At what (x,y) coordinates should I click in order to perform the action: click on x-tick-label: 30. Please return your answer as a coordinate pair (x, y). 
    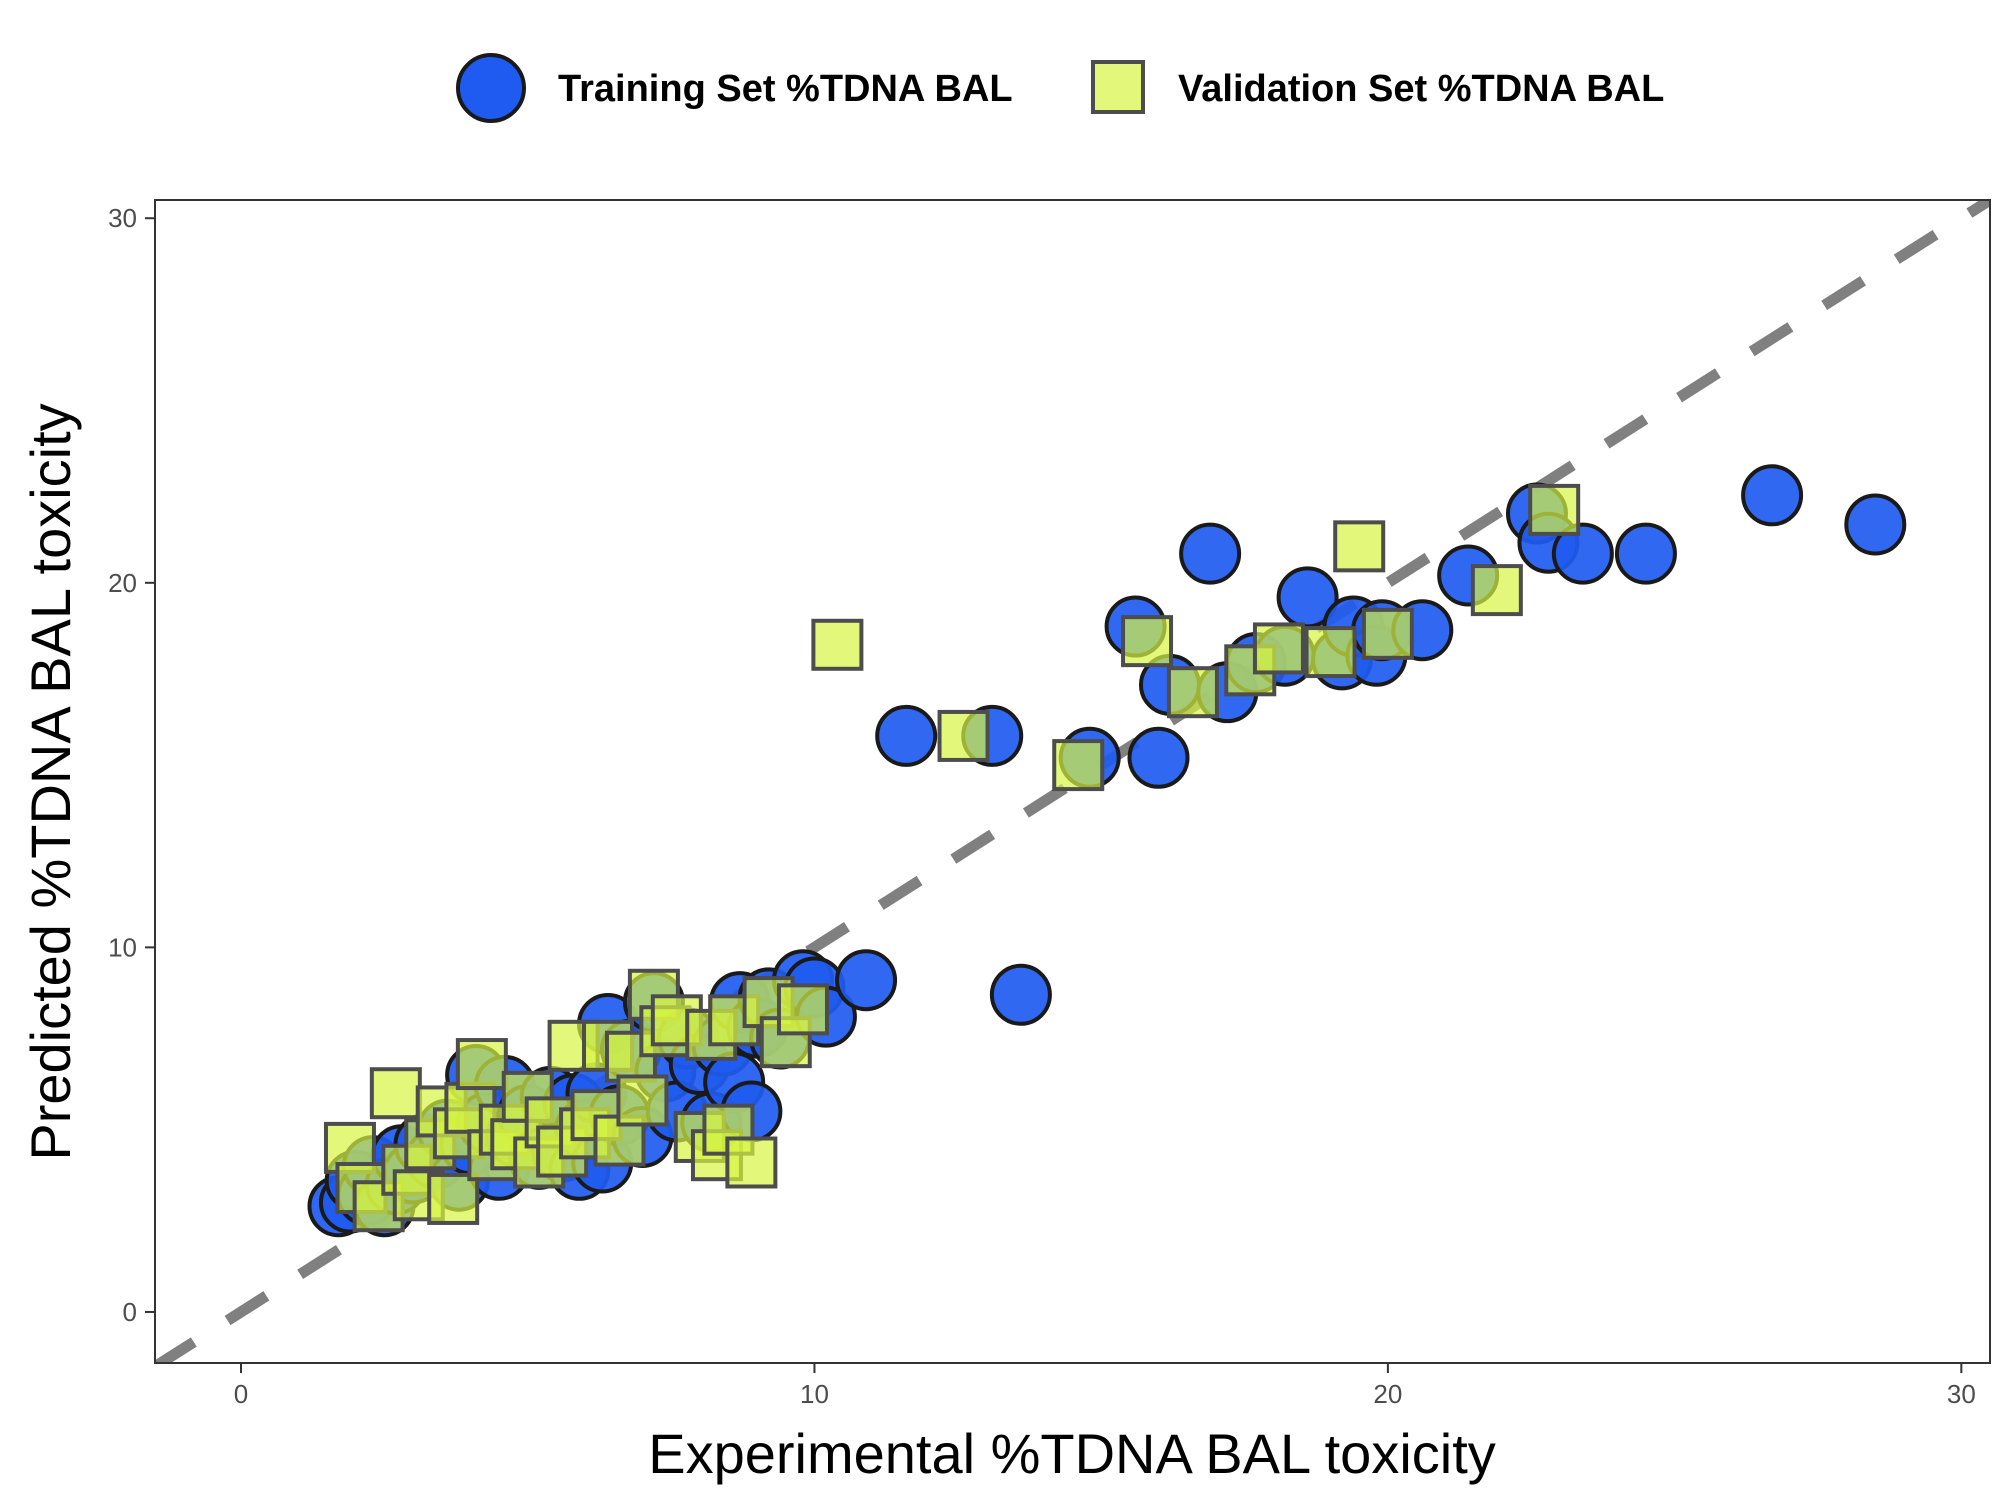
    Looking at the image, I should click on (1961, 1394).